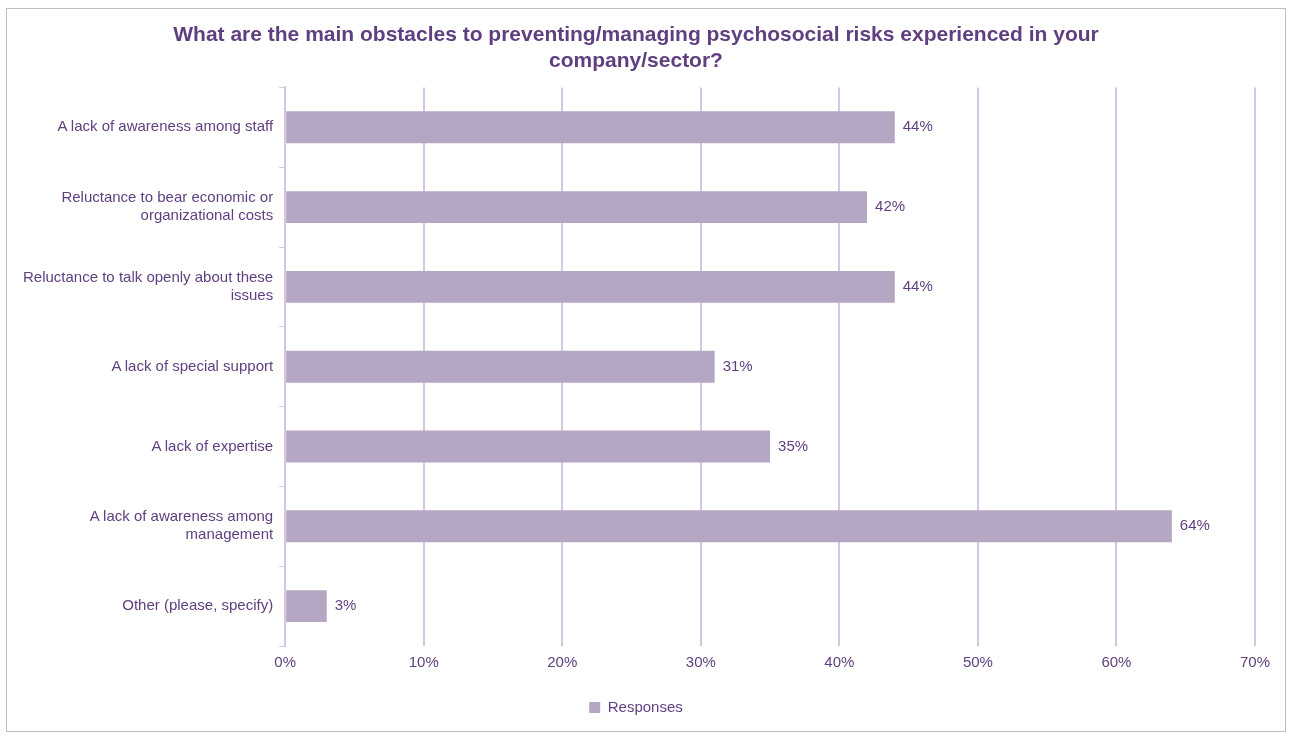 The image size is (1292, 740). What do you see at coordinates (562, 662) in the screenshot?
I see `x-tick-label: 20%` at bounding box center [562, 662].